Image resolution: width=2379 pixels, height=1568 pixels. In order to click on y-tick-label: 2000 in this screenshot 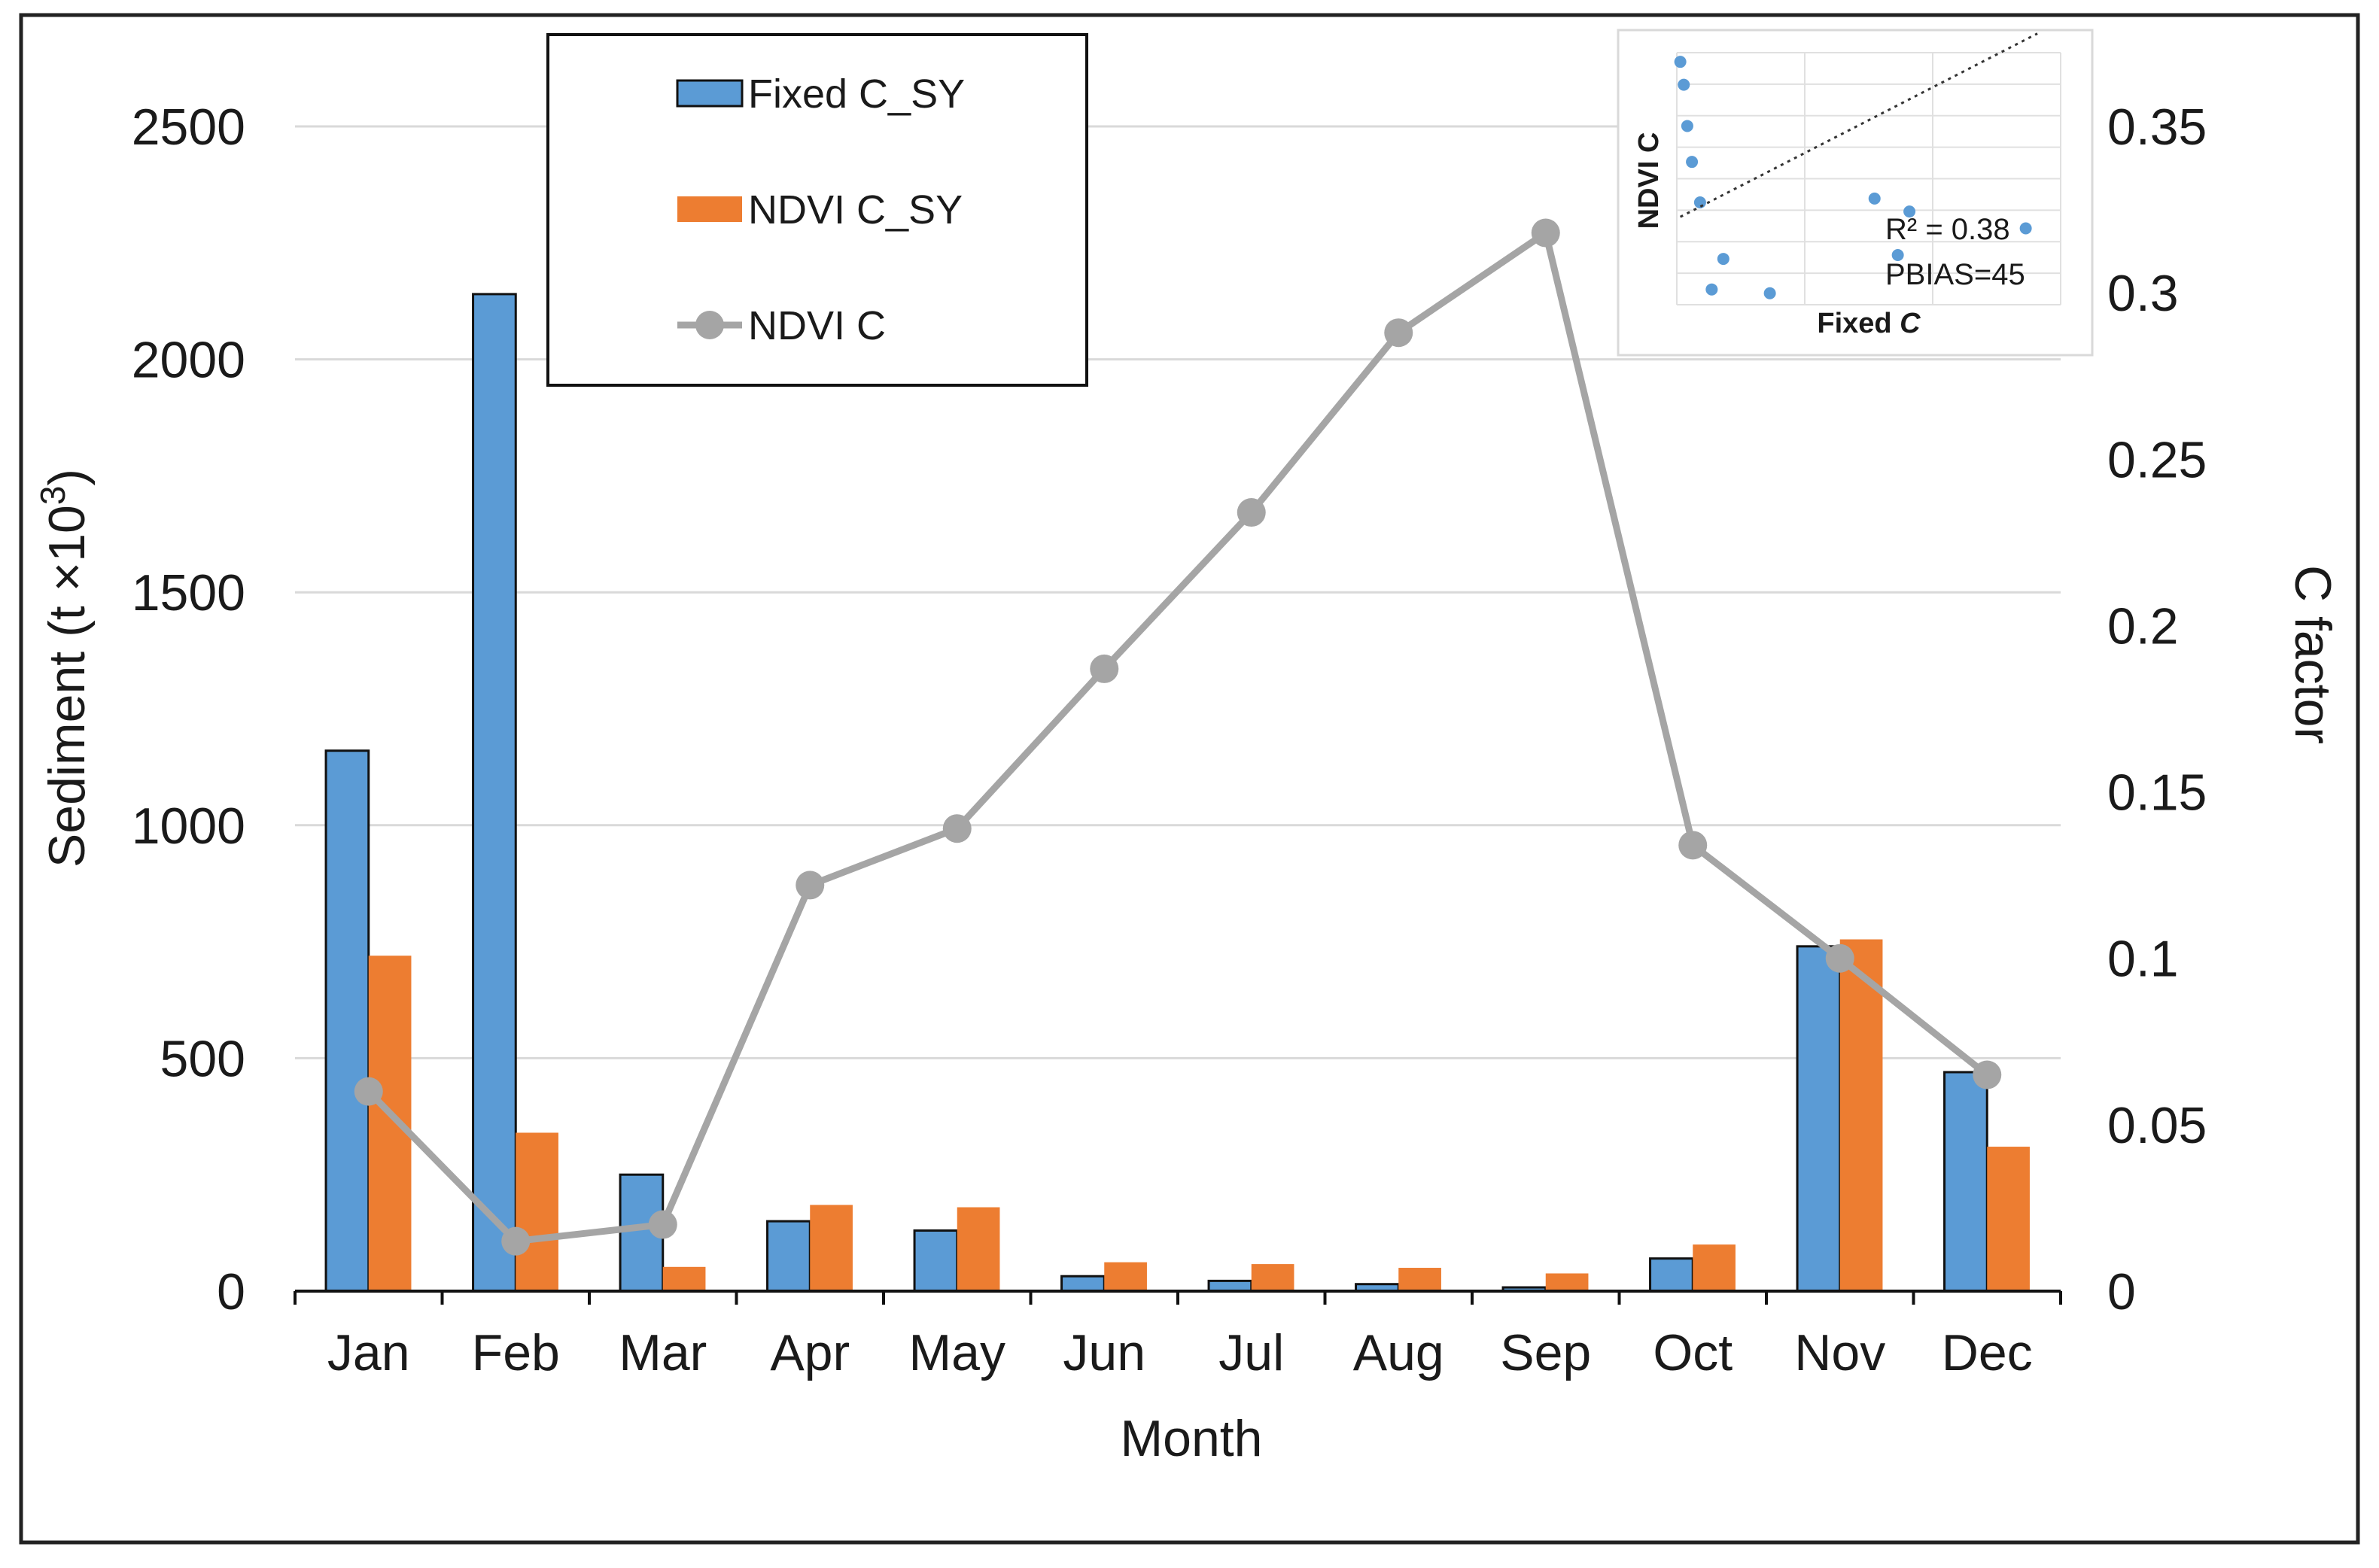, I will do `click(189, 360)`.